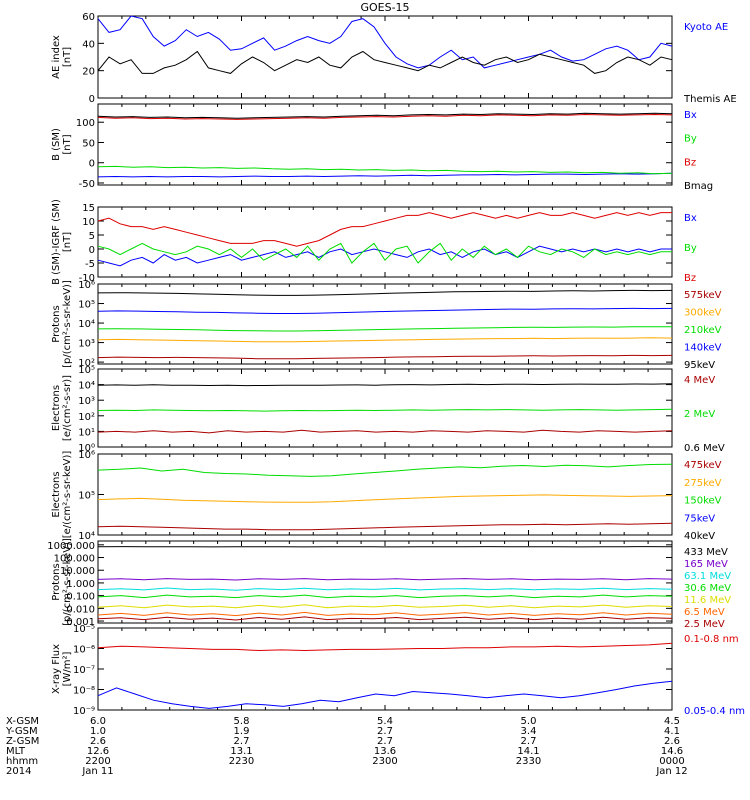  Describe the element at coordinates (706, 27) in the screenshot. I see `legend-entry: Kyoto AE` at that location.